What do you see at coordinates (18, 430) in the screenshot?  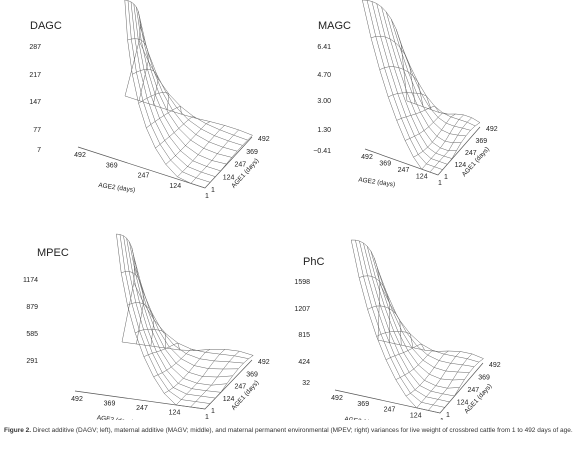 I see `caption-label: Figure 2.` at bounding box center [18, 430].